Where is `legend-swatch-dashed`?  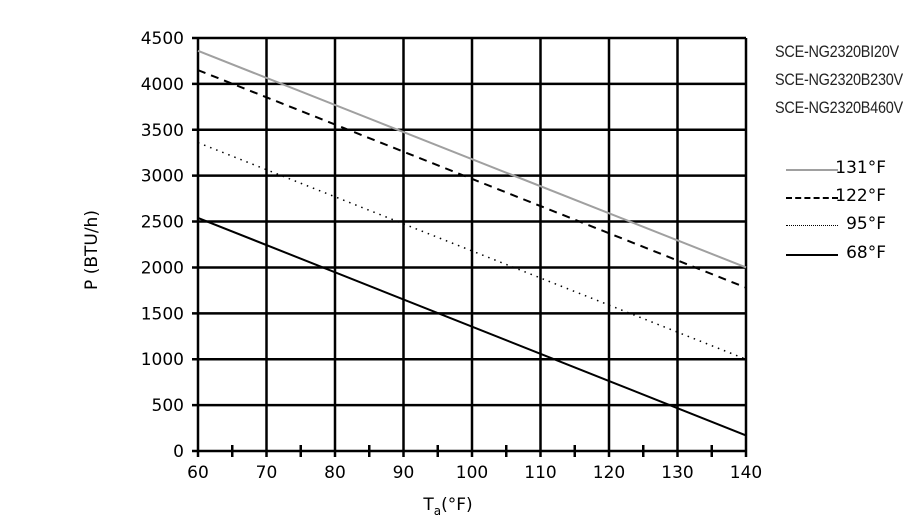
legend-swatch-dashed is located at coordinates (812, 198).